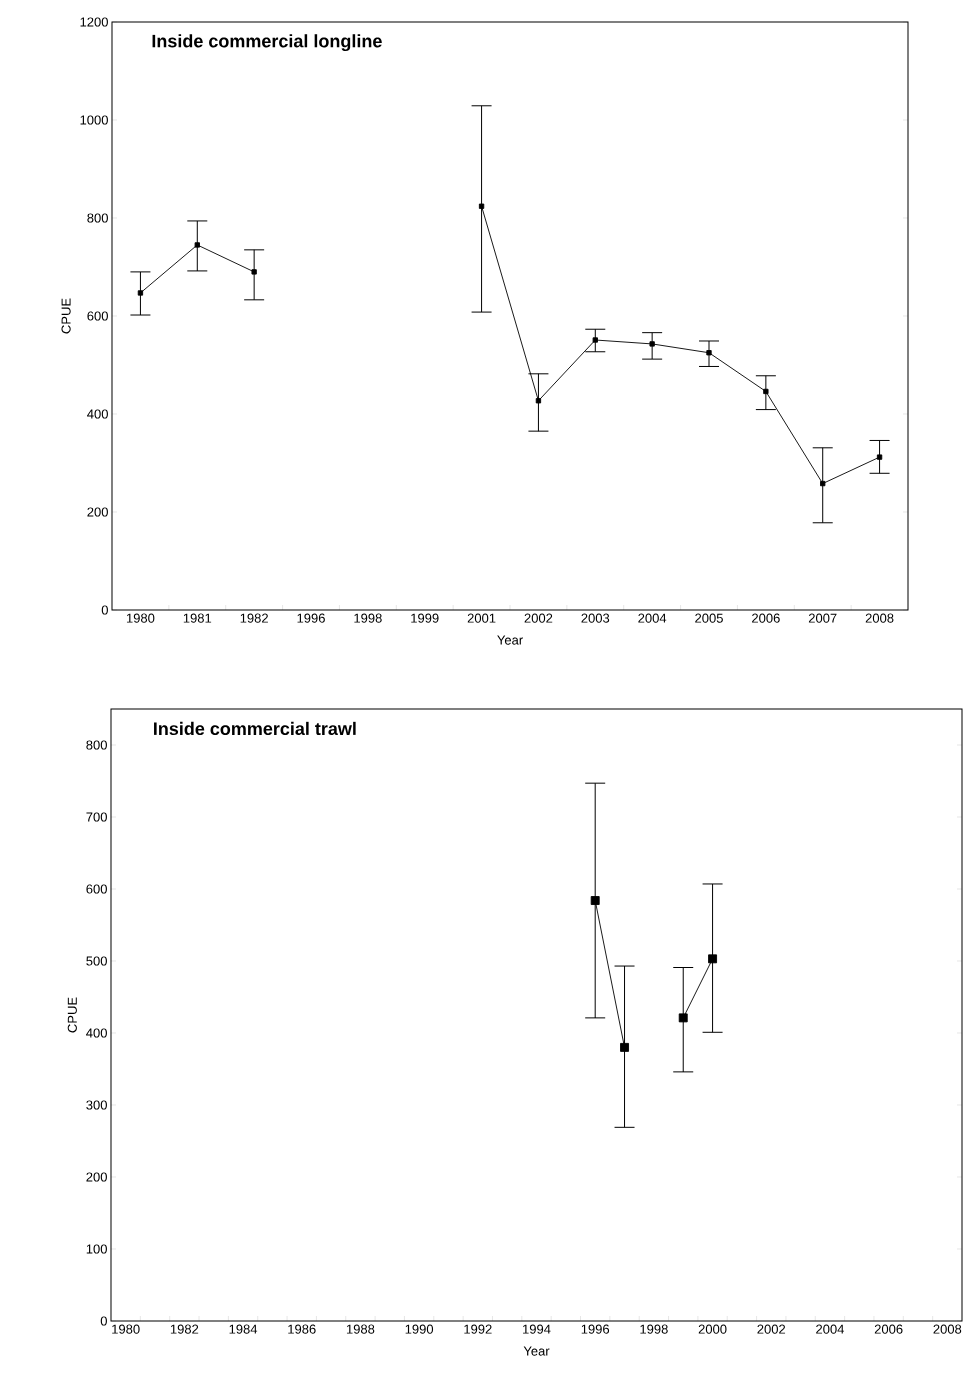 The height and width of the screenshot is (1393, 973). Describe the element at coordinates (478, 1329) in the screenshot. I see `x-tick-label: 1992` at that location.